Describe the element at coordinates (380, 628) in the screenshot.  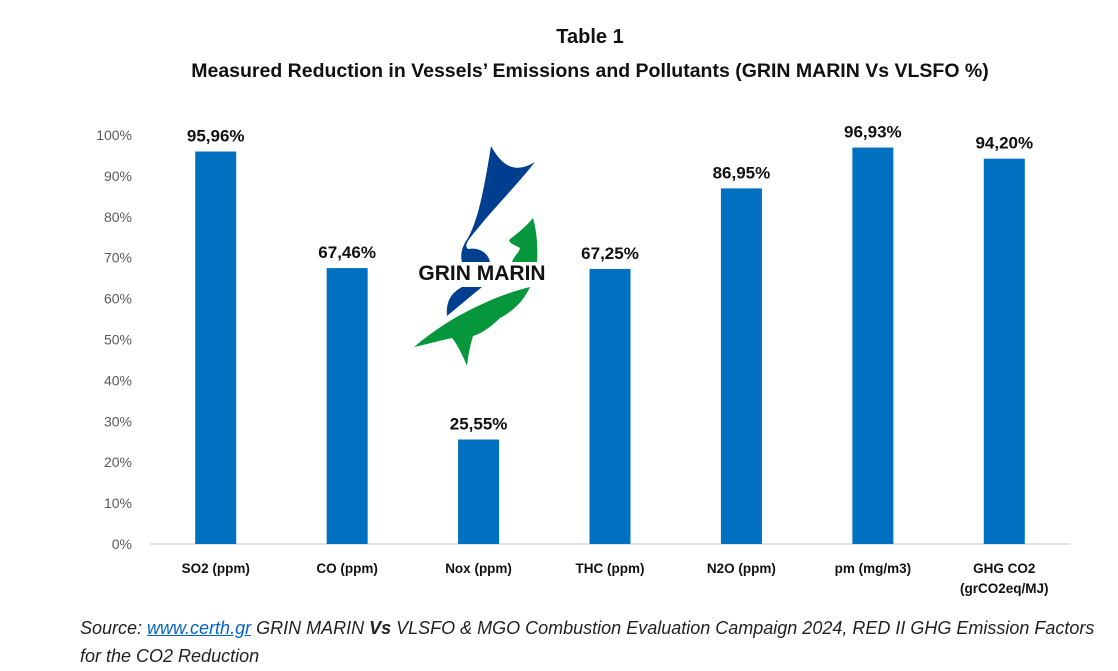
I see `source-bold-vs: Vs` at that location.